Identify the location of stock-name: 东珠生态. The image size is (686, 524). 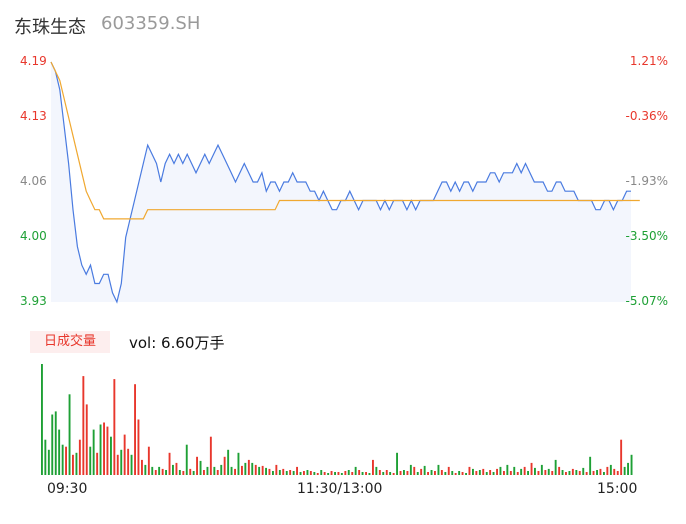
(50, 27).